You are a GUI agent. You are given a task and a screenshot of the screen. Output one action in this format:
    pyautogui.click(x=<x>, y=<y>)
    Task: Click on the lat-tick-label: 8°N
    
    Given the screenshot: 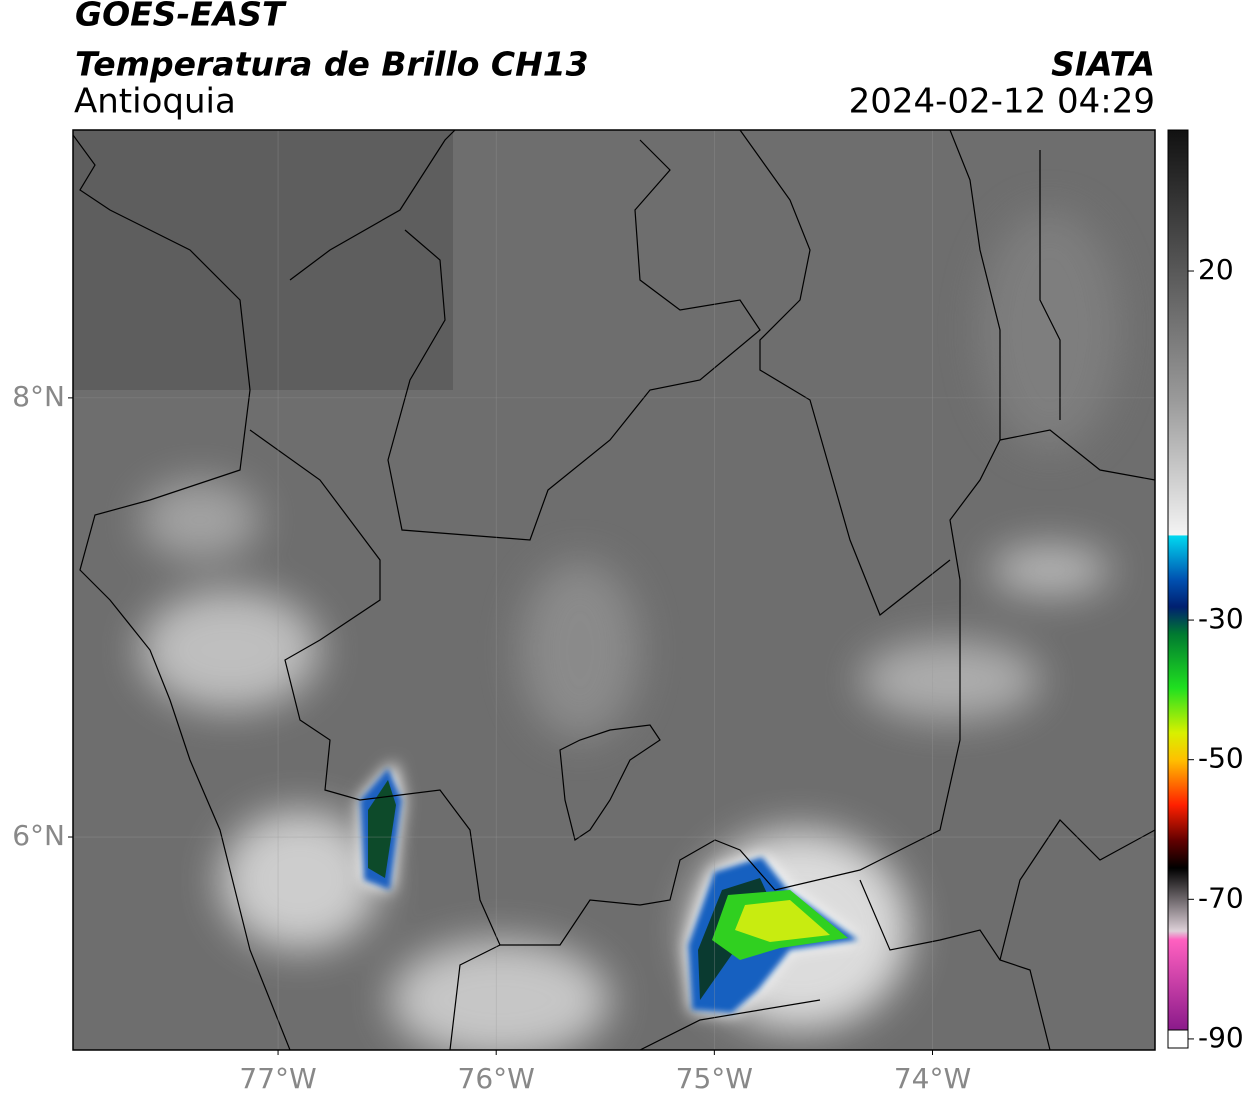 What is the action you would take?
    pyautogui.click(x=38, y=396)
    